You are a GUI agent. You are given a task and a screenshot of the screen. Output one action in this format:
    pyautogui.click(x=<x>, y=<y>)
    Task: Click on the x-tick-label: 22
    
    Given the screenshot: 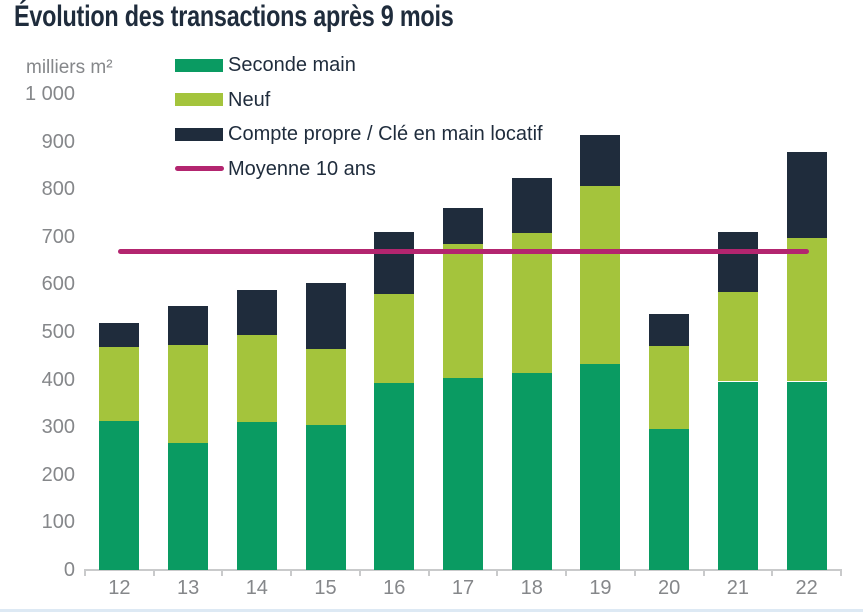 What is the action you would take?
    pyautogui.click(x=806, y=588)
    